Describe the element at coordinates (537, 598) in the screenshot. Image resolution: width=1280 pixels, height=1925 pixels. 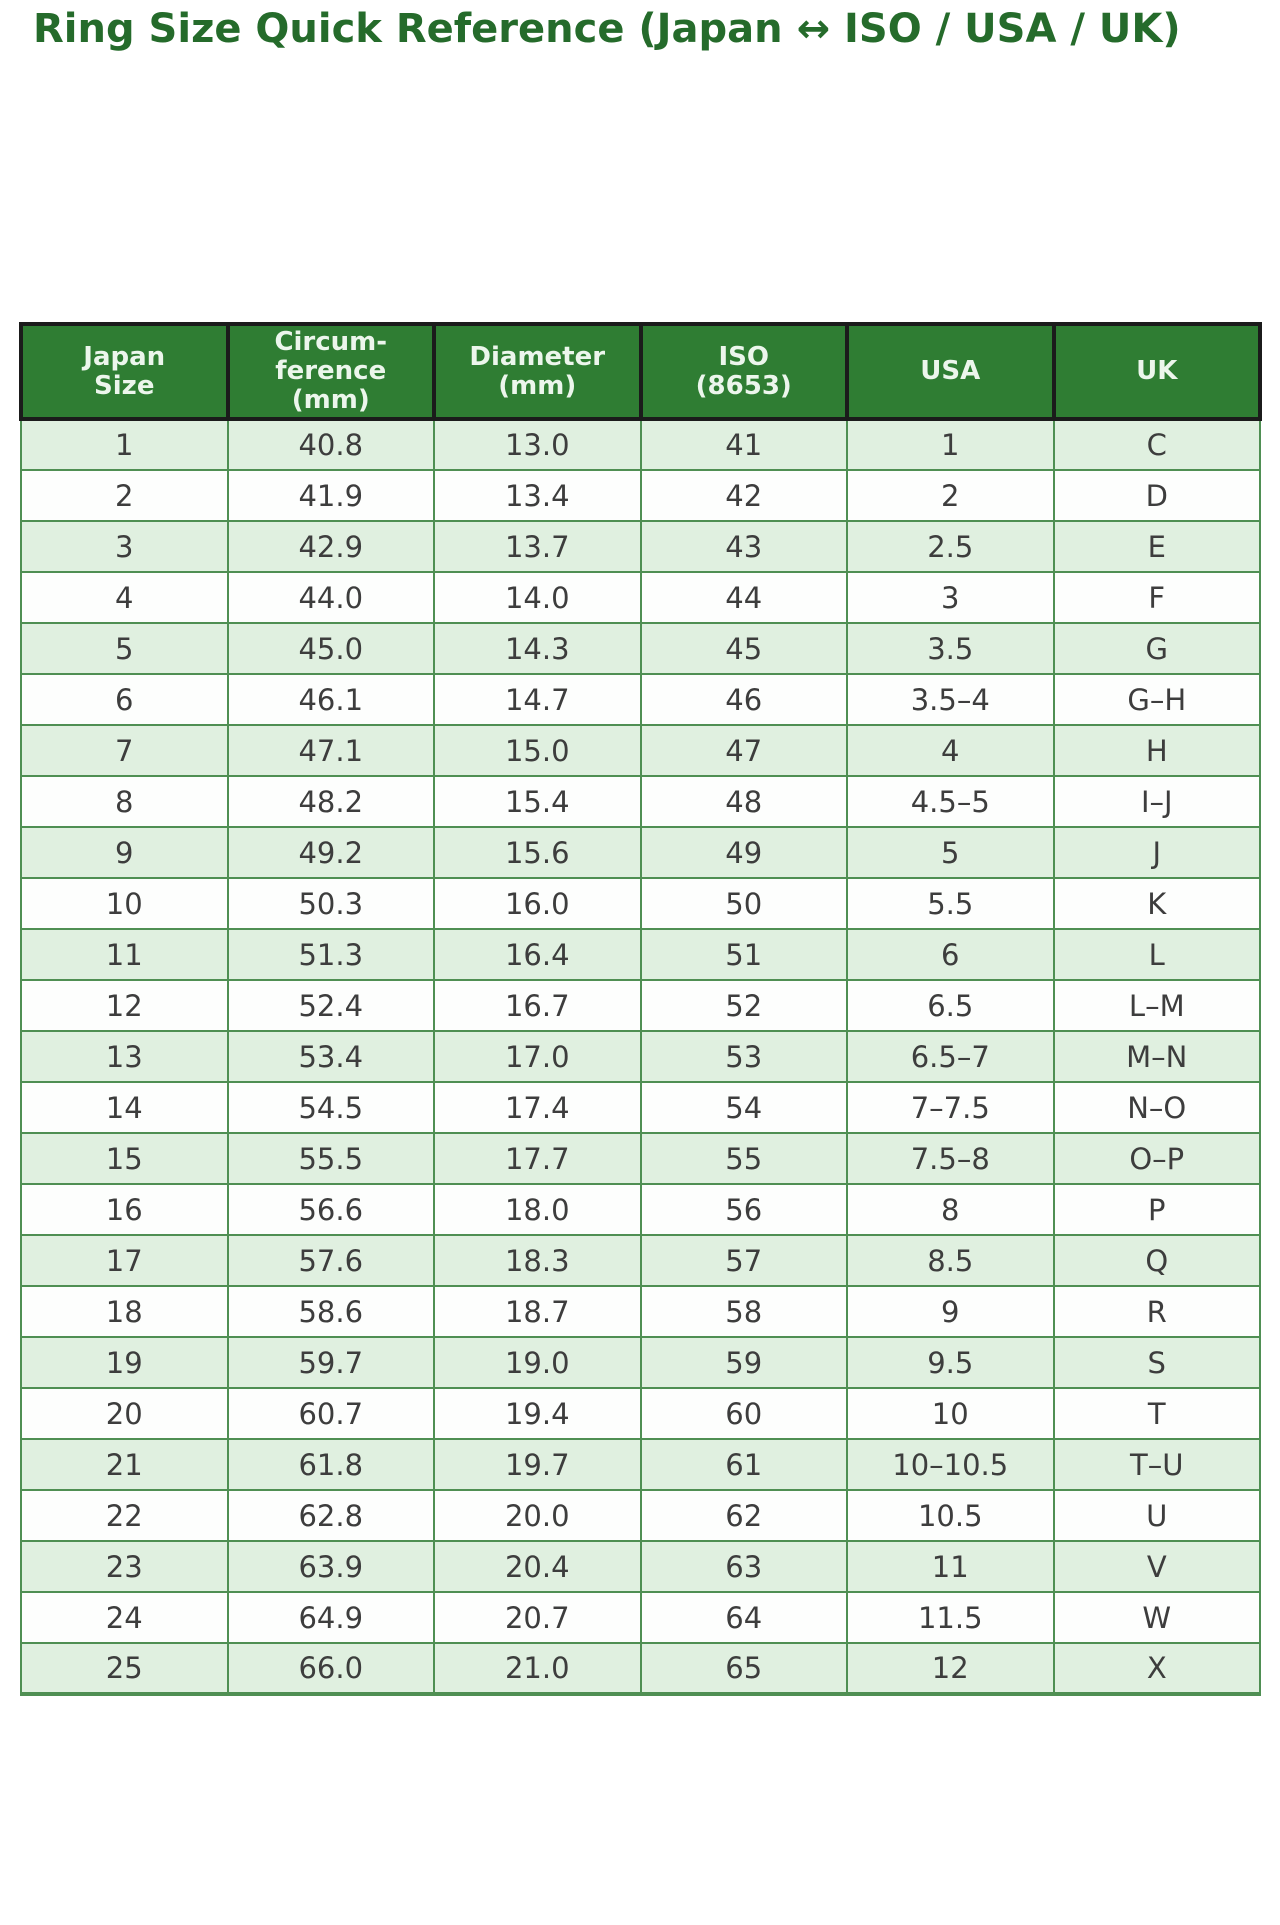
I see `table-cell-diameter: 14.0` at that location.